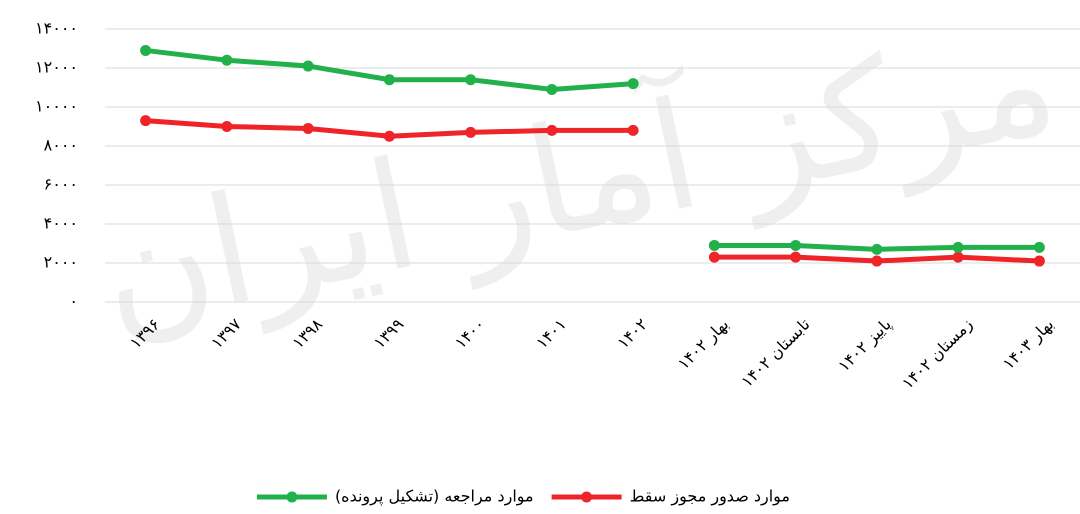 The image size is (1080, 514). Describe the element at coordinates (61, 262) in the screenshot. I see `y-tick-label: ۲۰۰۰` at that location.